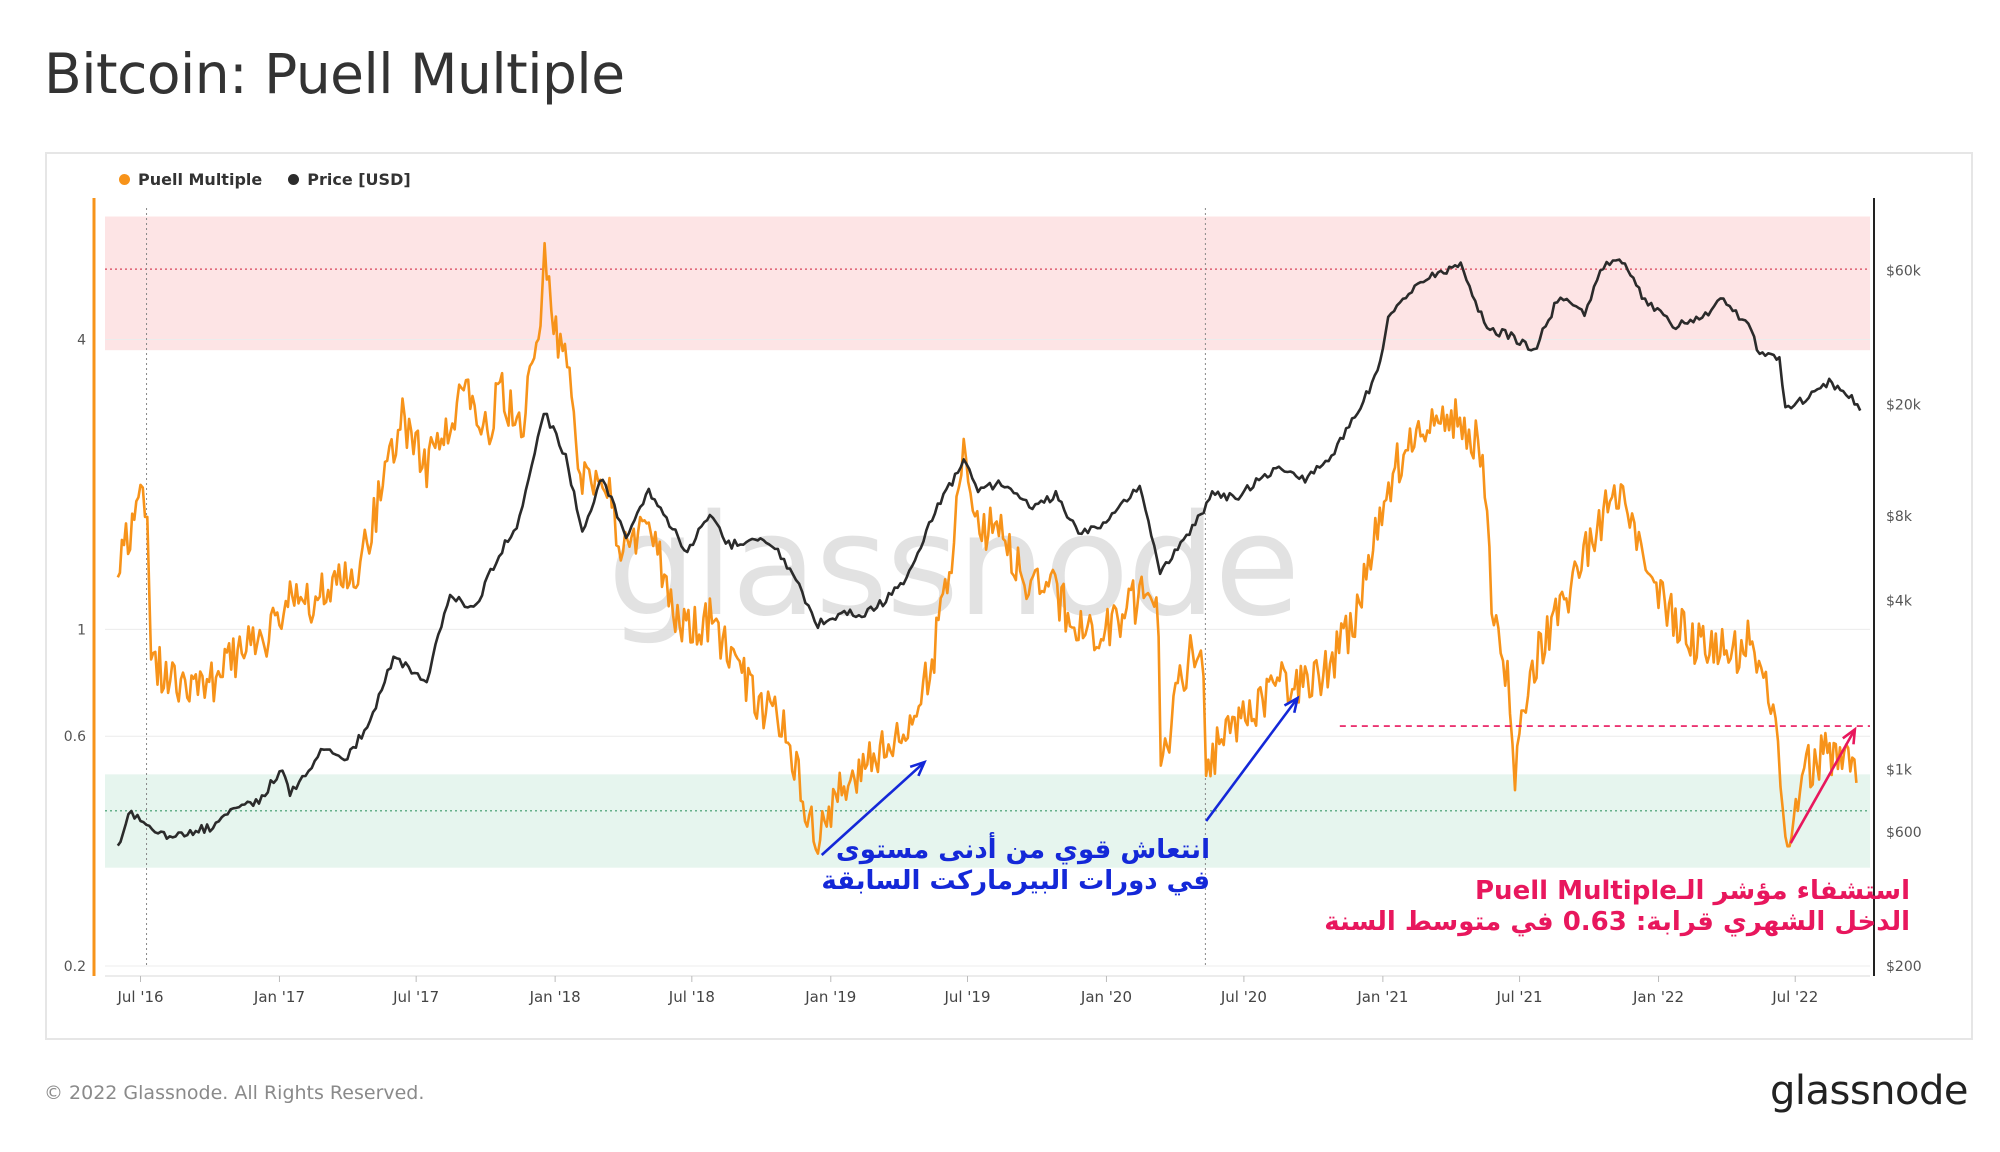  I want to click on legend-item-price: Price [USD], so click(349, 179).